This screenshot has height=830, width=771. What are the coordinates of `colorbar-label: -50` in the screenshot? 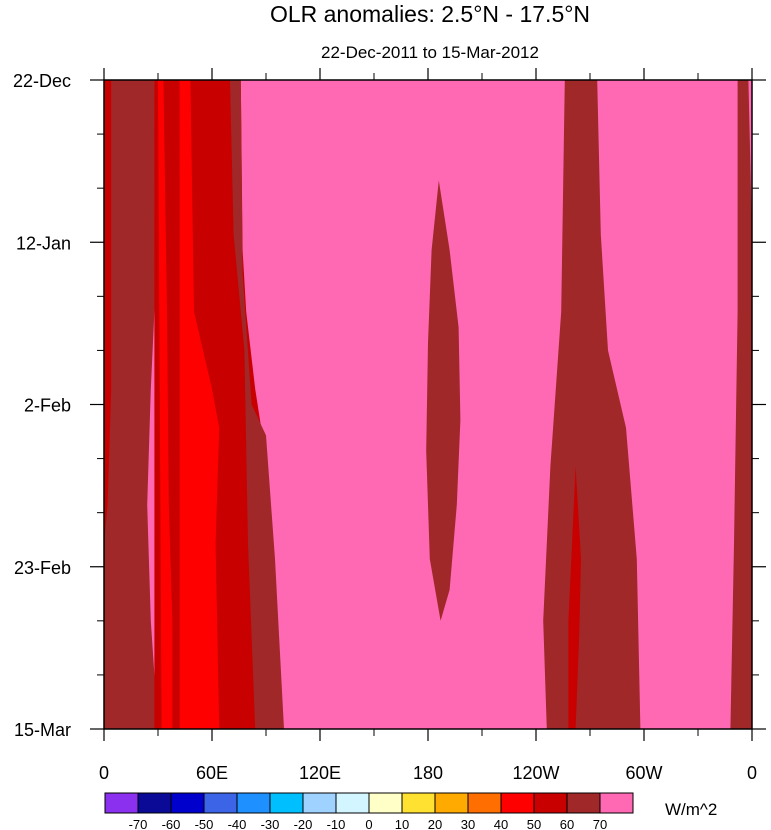 It's located at (204, 823).